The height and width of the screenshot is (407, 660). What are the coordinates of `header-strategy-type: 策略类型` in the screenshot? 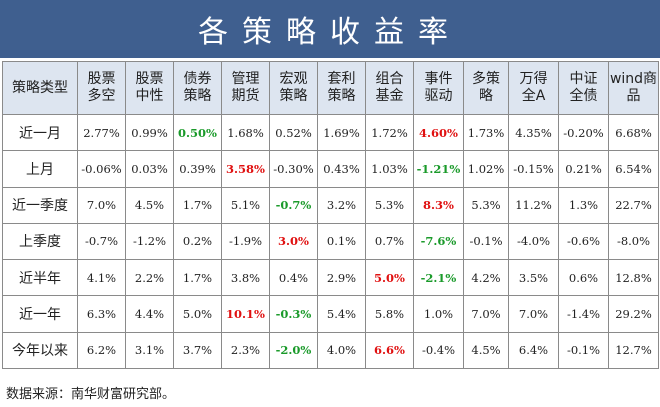 It's located at (40, 88).